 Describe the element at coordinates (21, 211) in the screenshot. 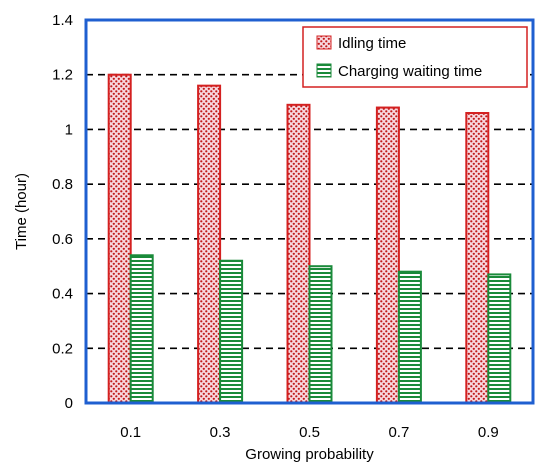

I see `y-axis-title: Time (hour)` at that location.